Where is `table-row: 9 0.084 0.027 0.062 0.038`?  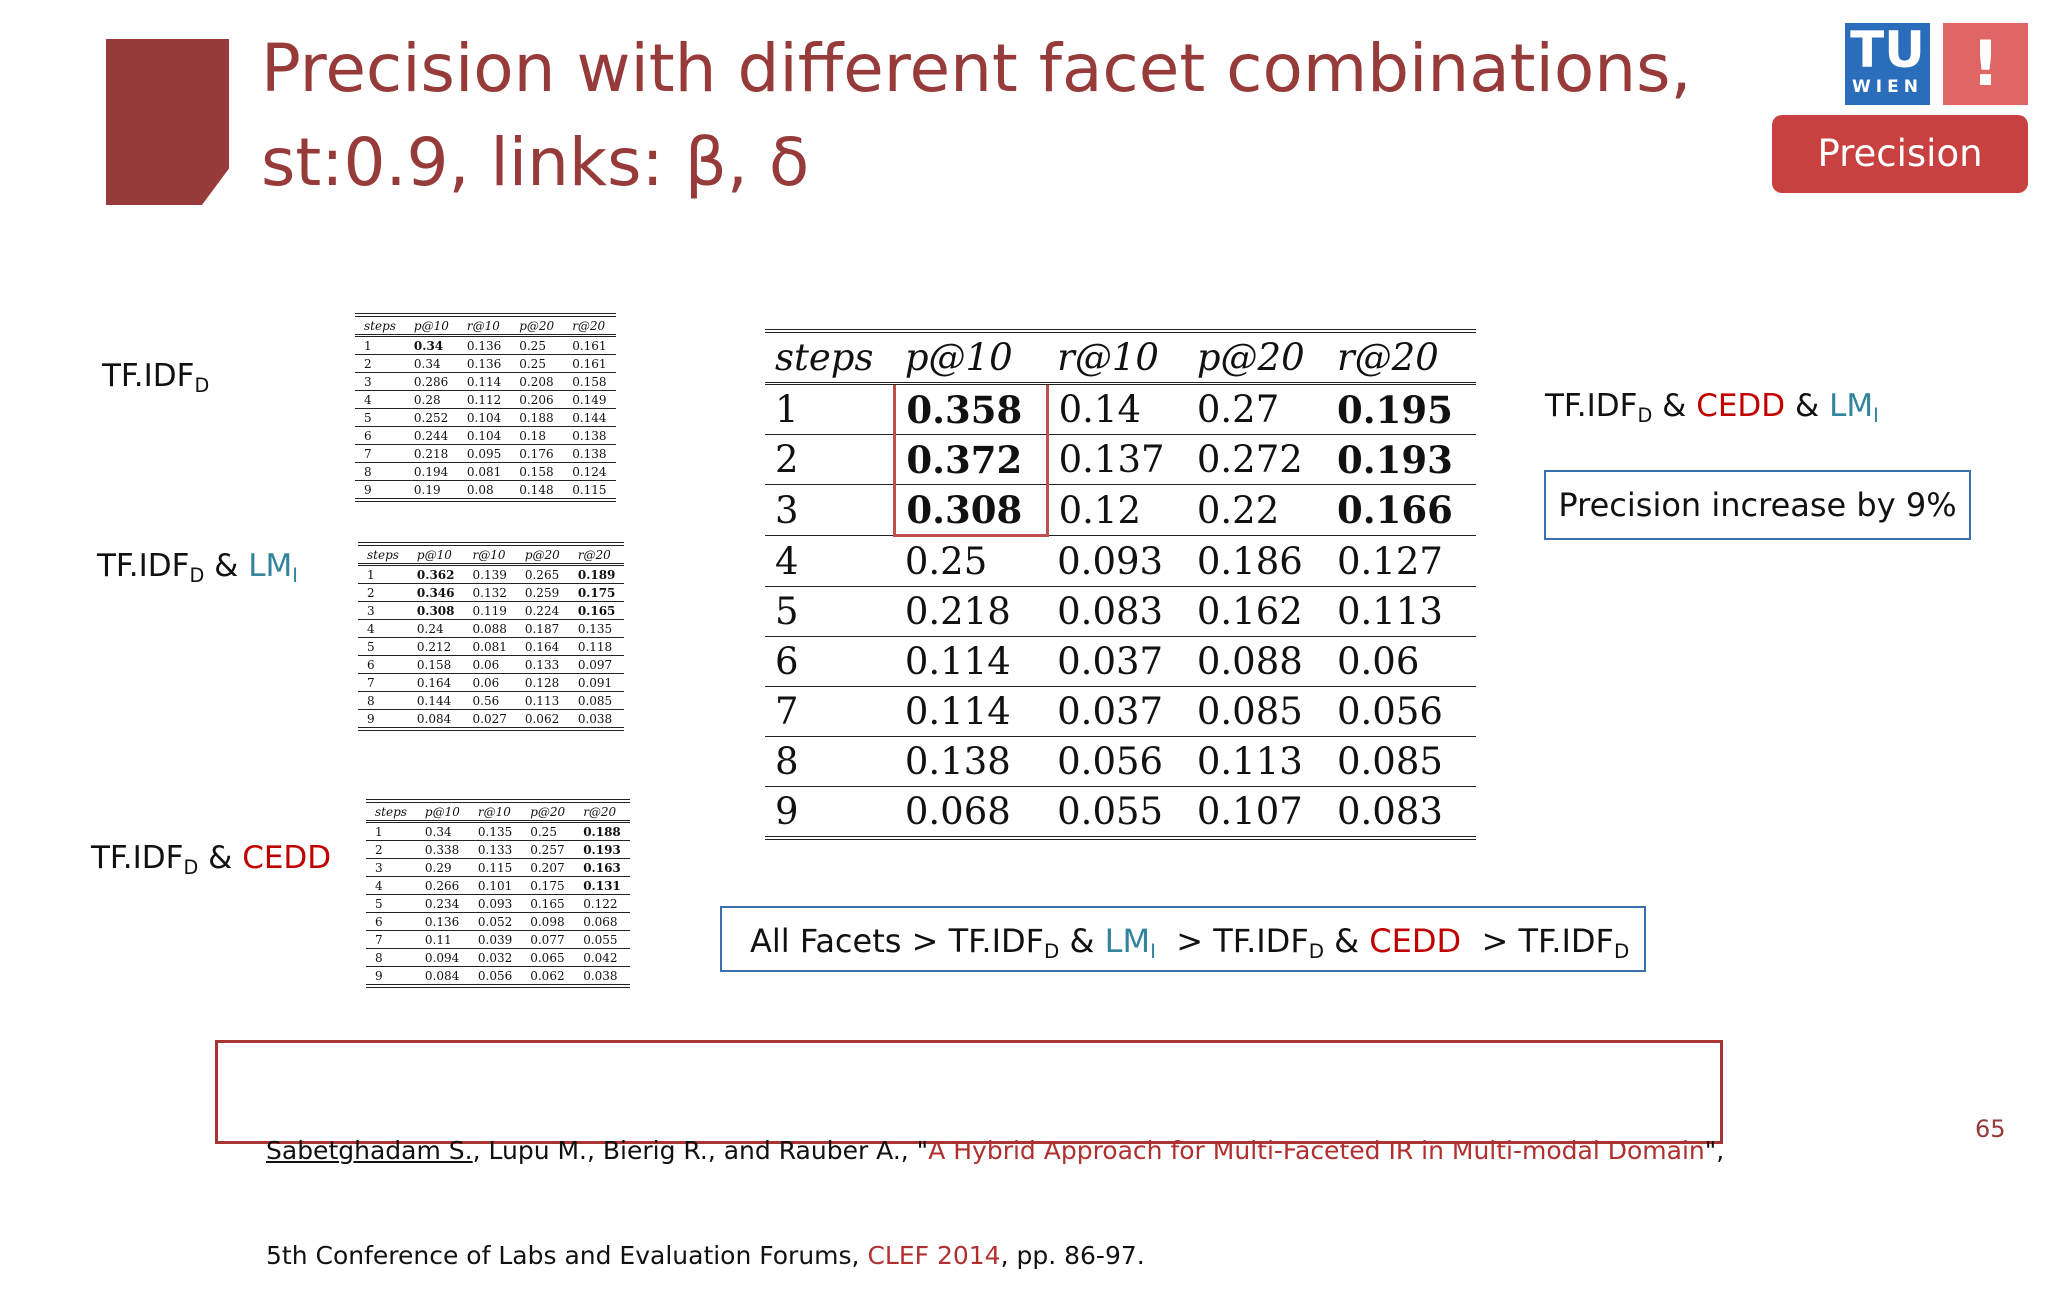
table-row: 9 0.084 0.027 0.062 0.038 is located at coordinates (491, 719).